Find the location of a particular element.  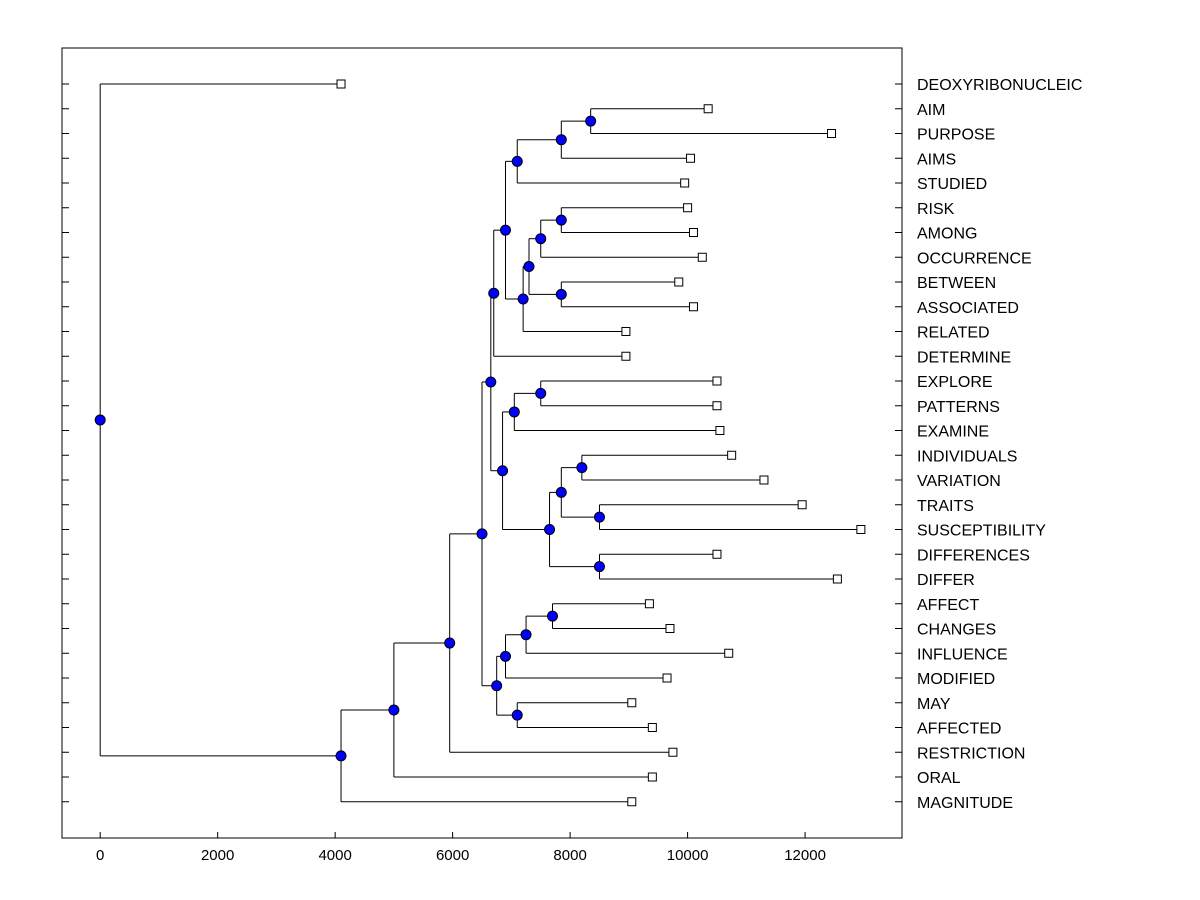

x-tick-label: 4000 is located at coordinates (334, 855).